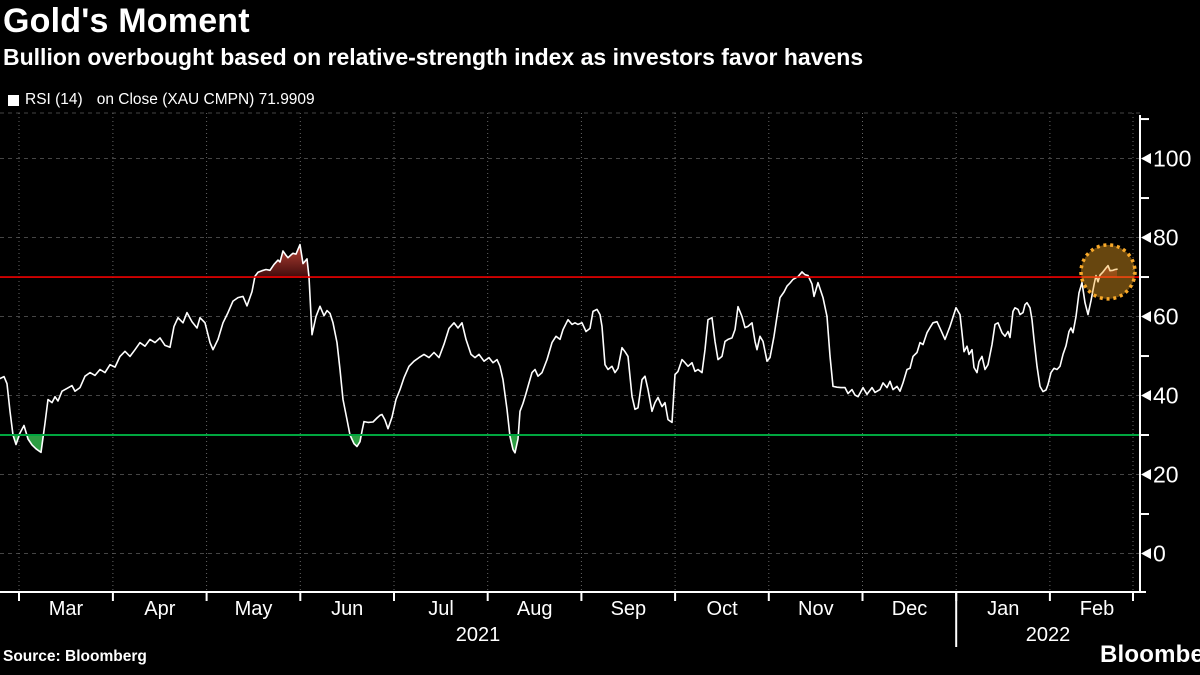 The width and height of the screenshot is (1200, 675). I want to click on x-axis-month-label: Aug, so click(535, 609).